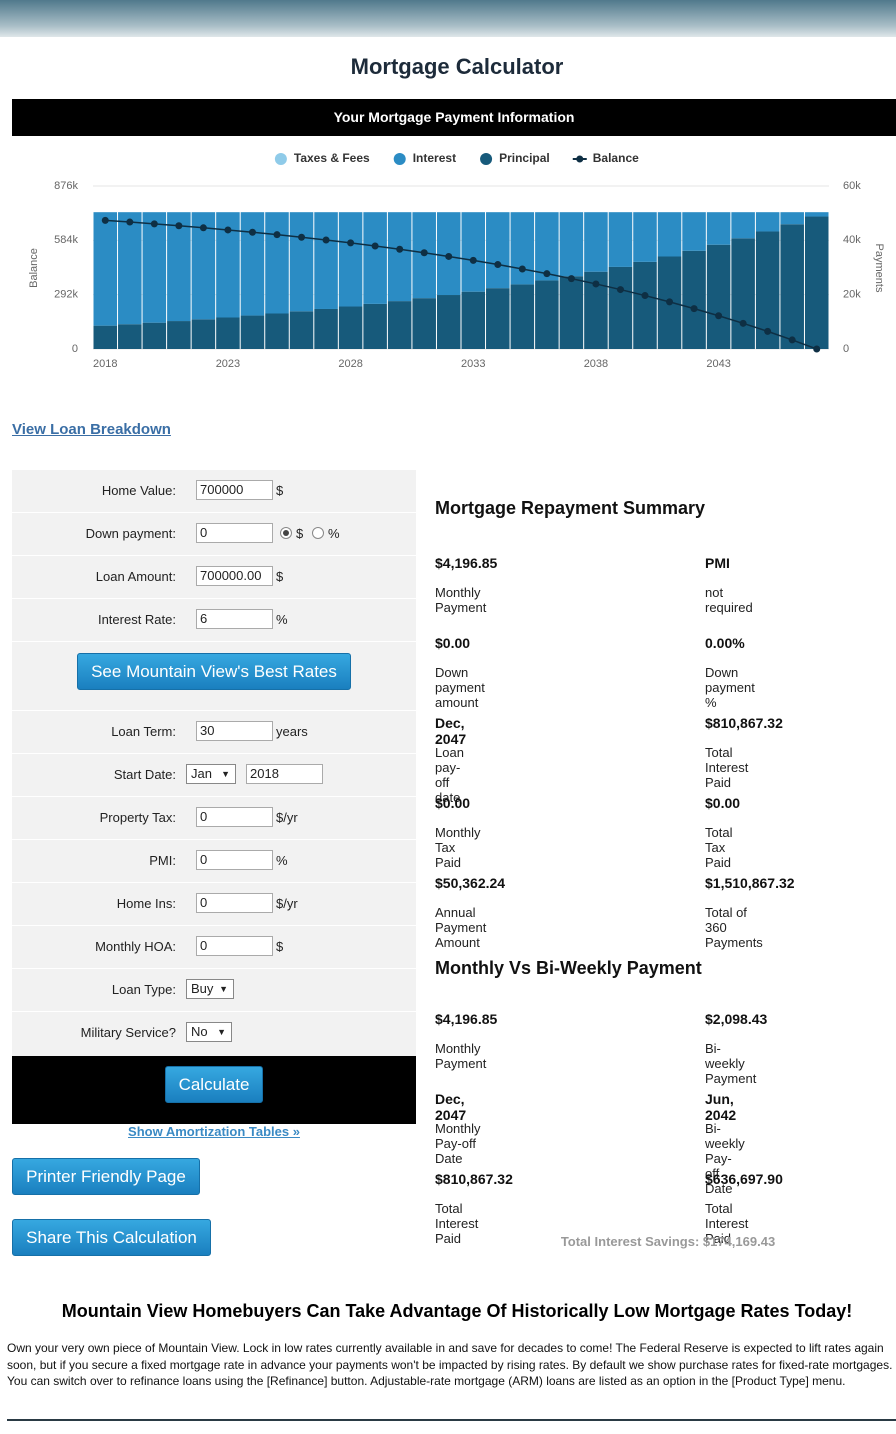 Image resolution: width=896 pixels, height=1434 pixels. What do you see at coordinates (146, 903) in the screenshot?
I see `field-label: Home Ins:` at bounding box center [146, 903].